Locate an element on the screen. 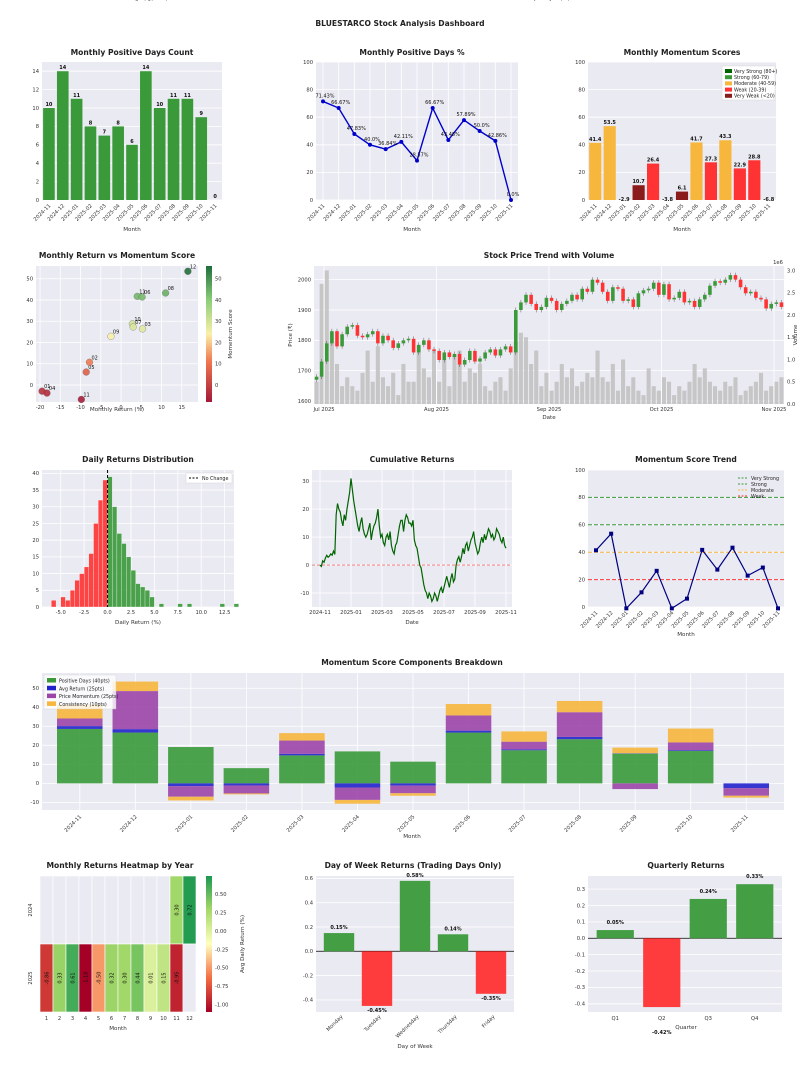 This screenshot has height=1066, width=800. x-tick-label: Q2 is located at coordinates (661, 1019).